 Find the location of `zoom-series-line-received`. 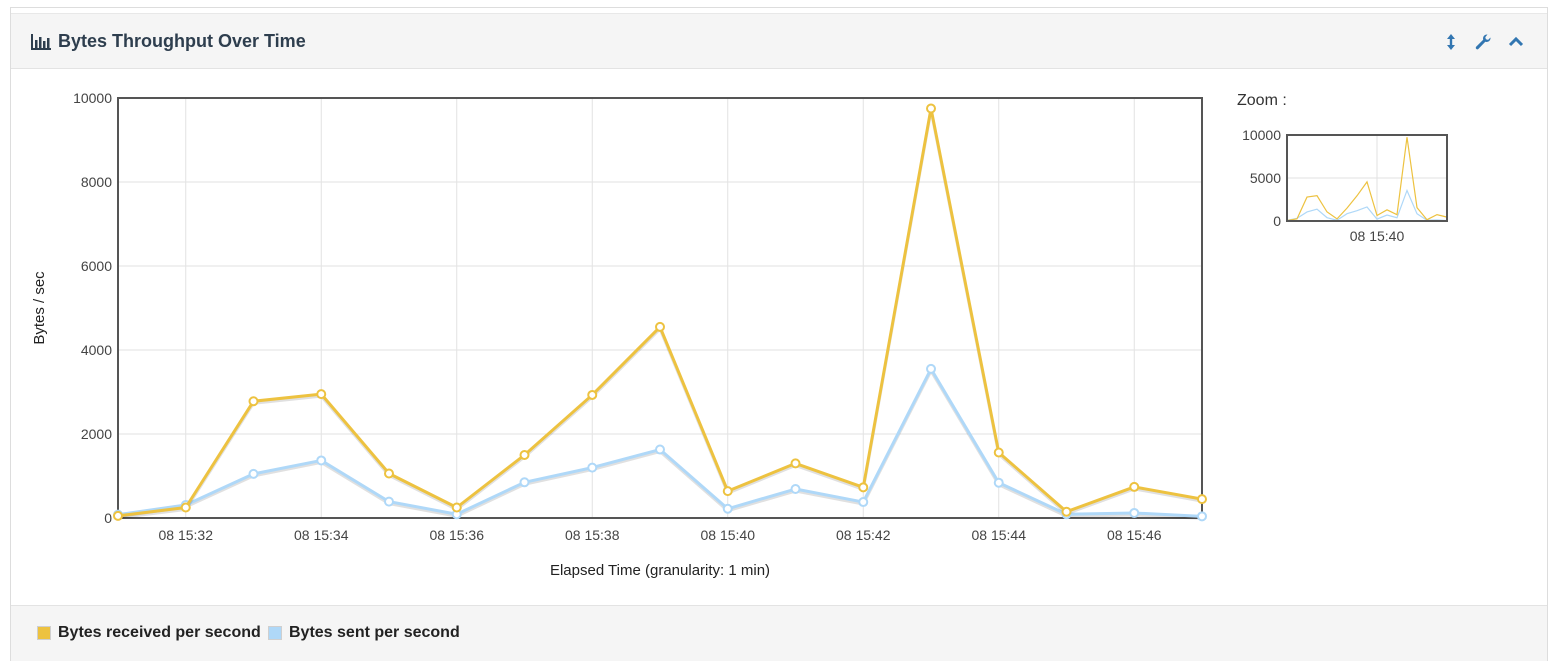

zoom-series-line-received is located at coordinates (1367, 179).